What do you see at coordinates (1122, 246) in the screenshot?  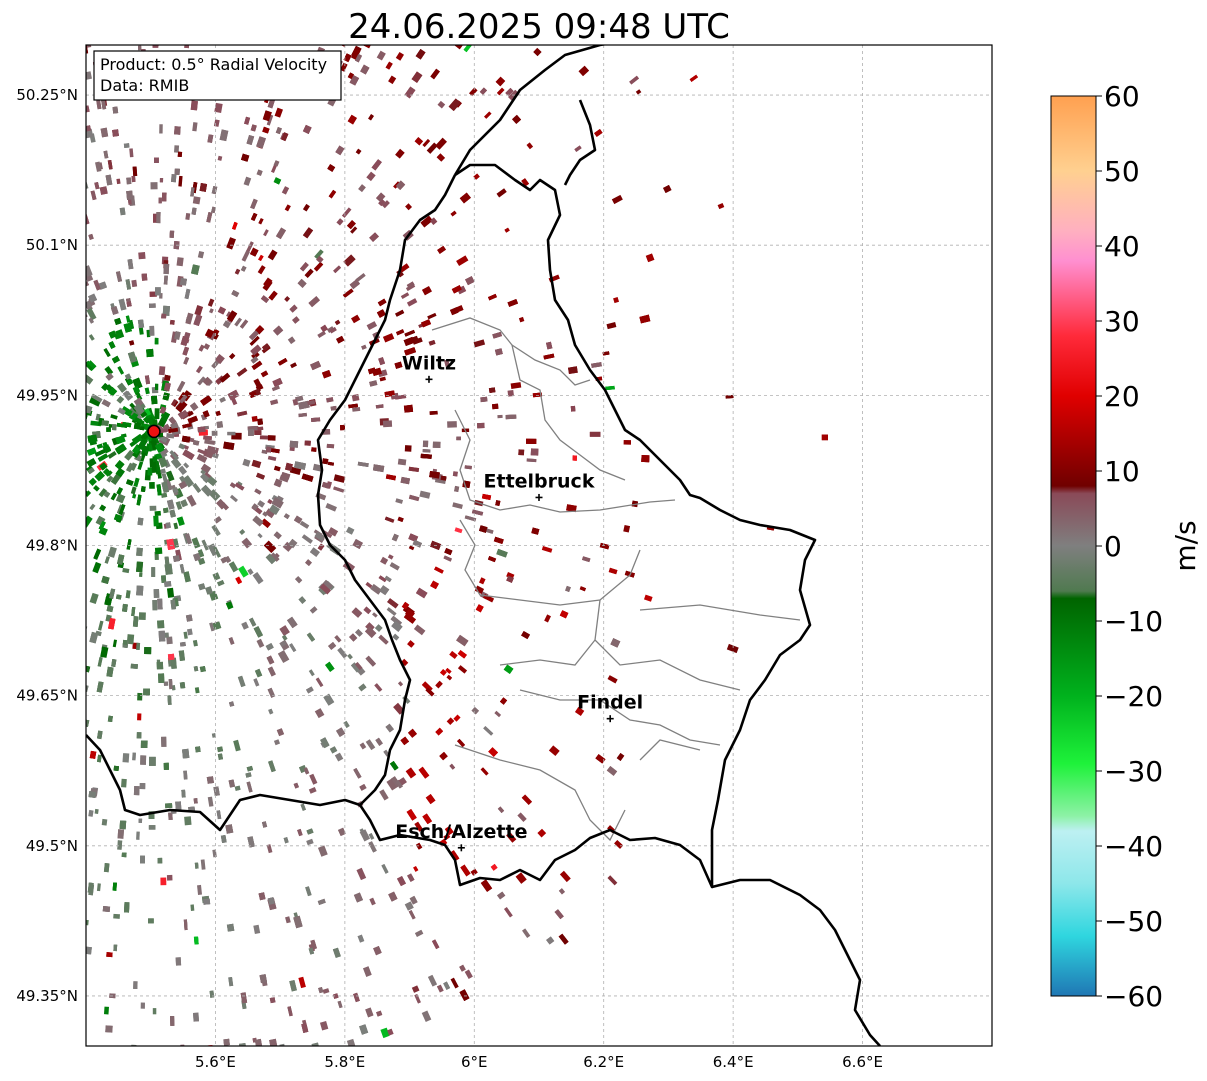 I see `colorbar-tick-label: 40` at bounding box center [1122, 246].